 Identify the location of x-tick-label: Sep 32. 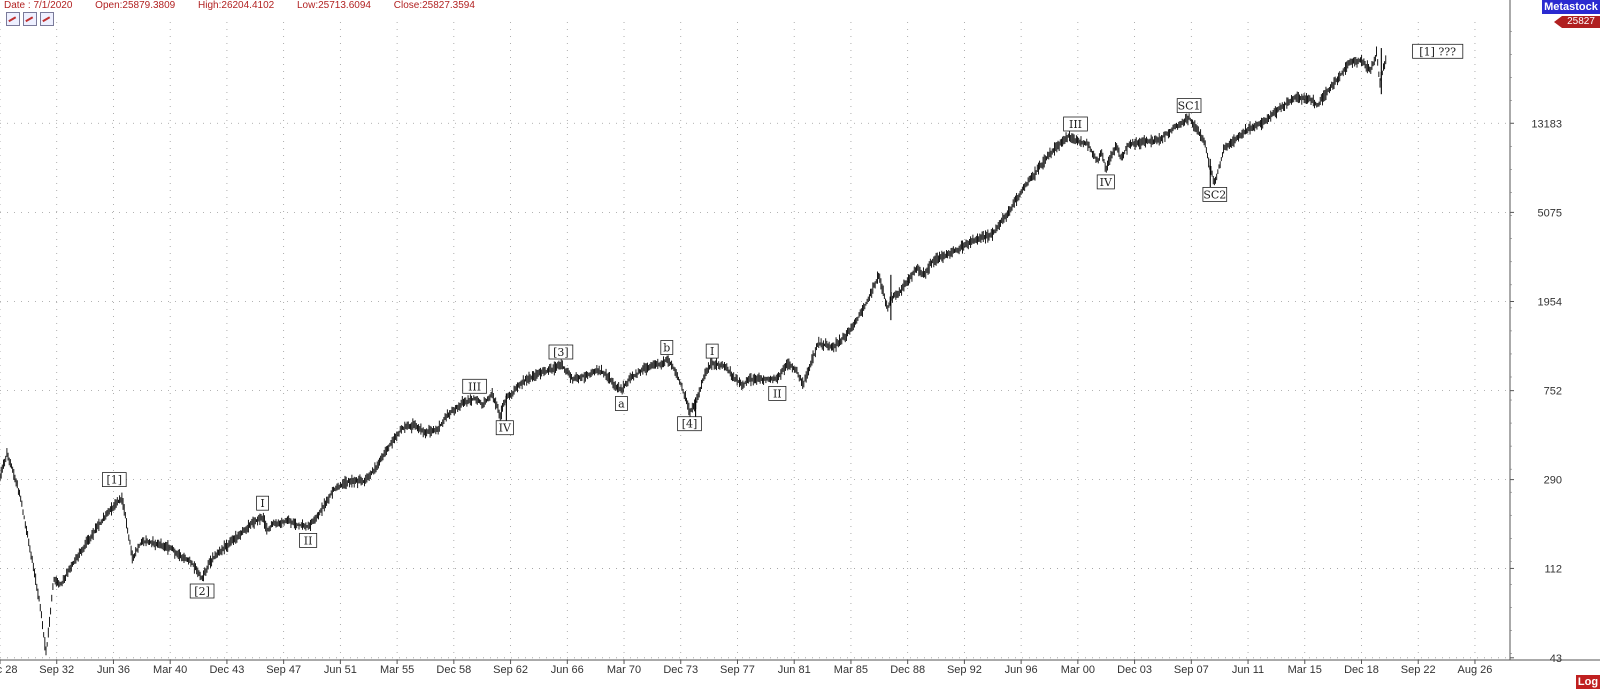
(56, 670).